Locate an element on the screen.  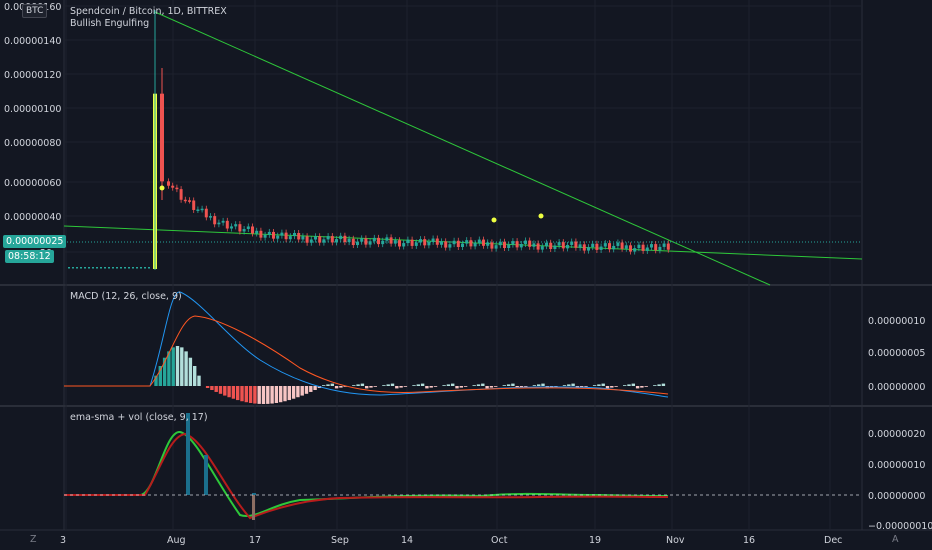
x-tick-label: 3 is located at coordinates (63, 540).